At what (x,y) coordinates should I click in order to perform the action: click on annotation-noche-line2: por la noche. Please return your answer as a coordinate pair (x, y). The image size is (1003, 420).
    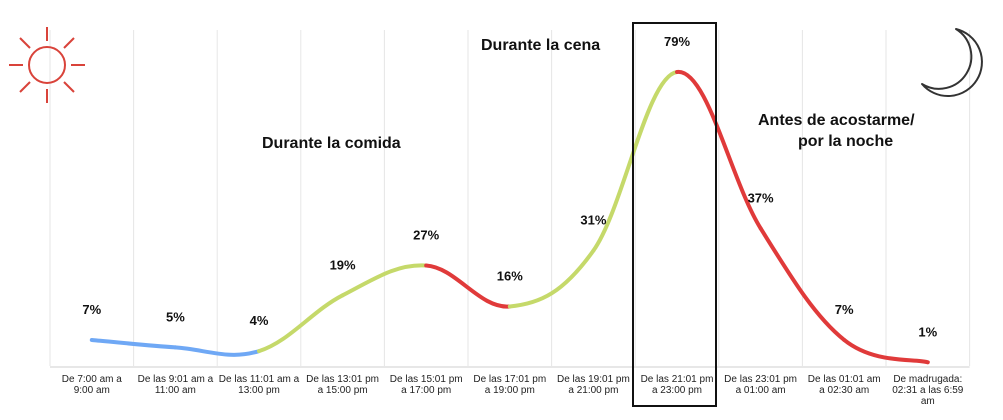
    Looking at the image, I should click on (846, 141).